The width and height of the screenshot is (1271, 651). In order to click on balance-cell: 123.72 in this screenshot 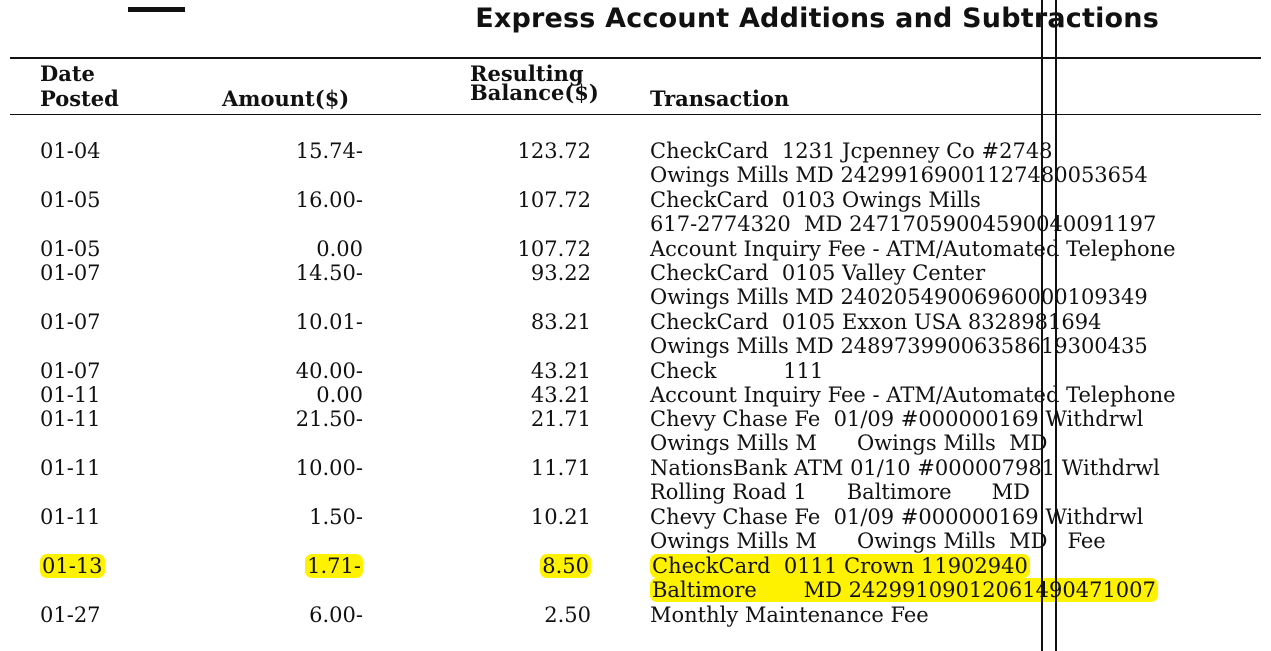, I will do `click(554, 151)`.